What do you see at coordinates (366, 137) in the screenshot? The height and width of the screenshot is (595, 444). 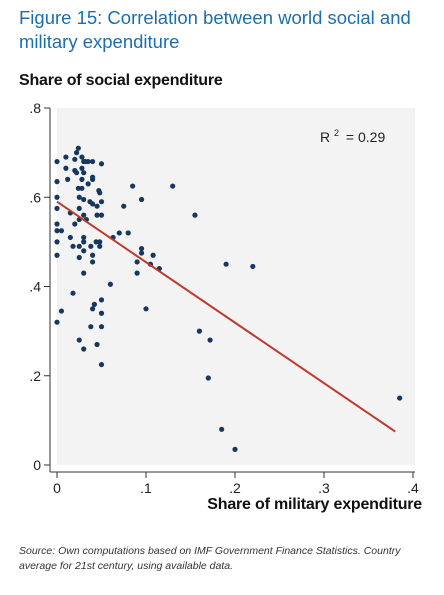 I see `r-squared-value: = 0.29` at bounding box center [366, 137].